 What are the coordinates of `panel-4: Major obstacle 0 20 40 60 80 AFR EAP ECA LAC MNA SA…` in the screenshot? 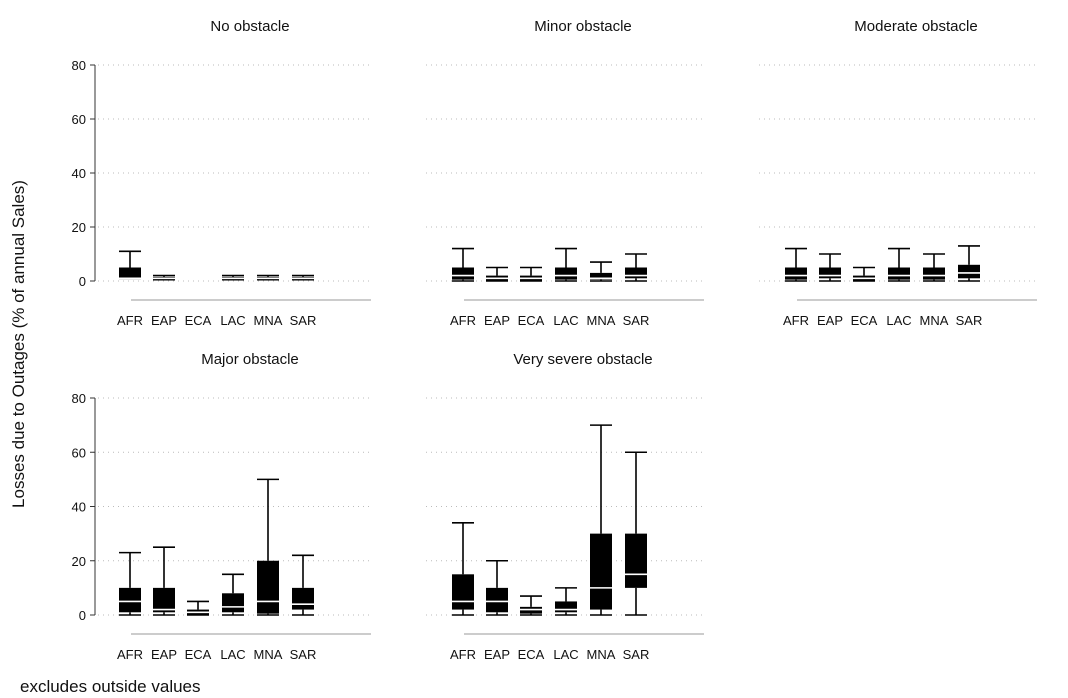 It's located at (221, 506).